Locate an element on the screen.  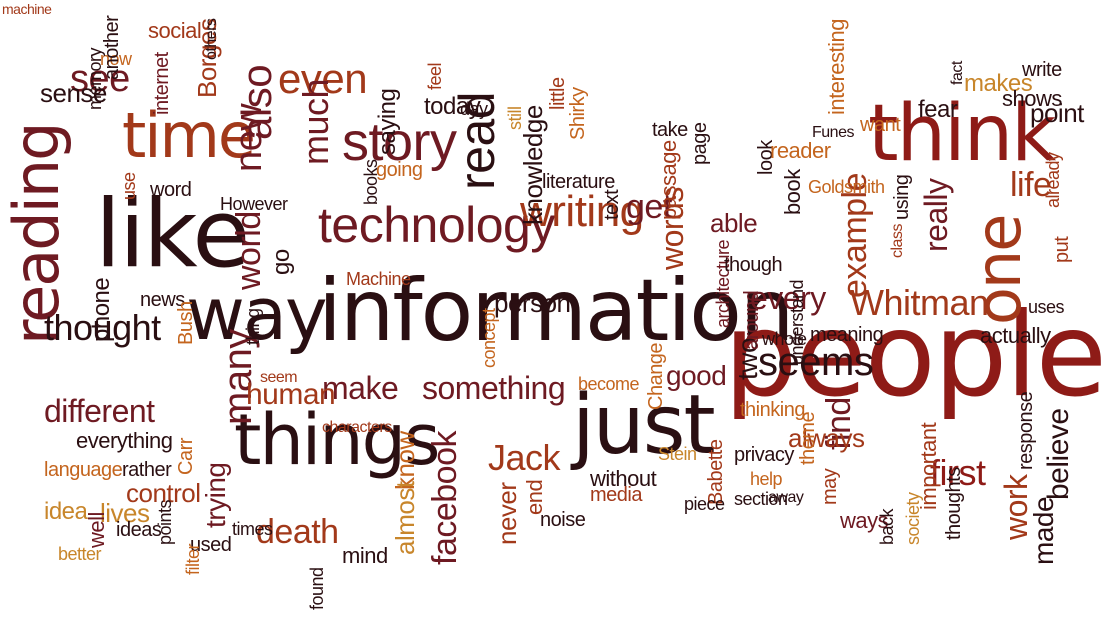
word-well: well is located at coordinates (96, 530).